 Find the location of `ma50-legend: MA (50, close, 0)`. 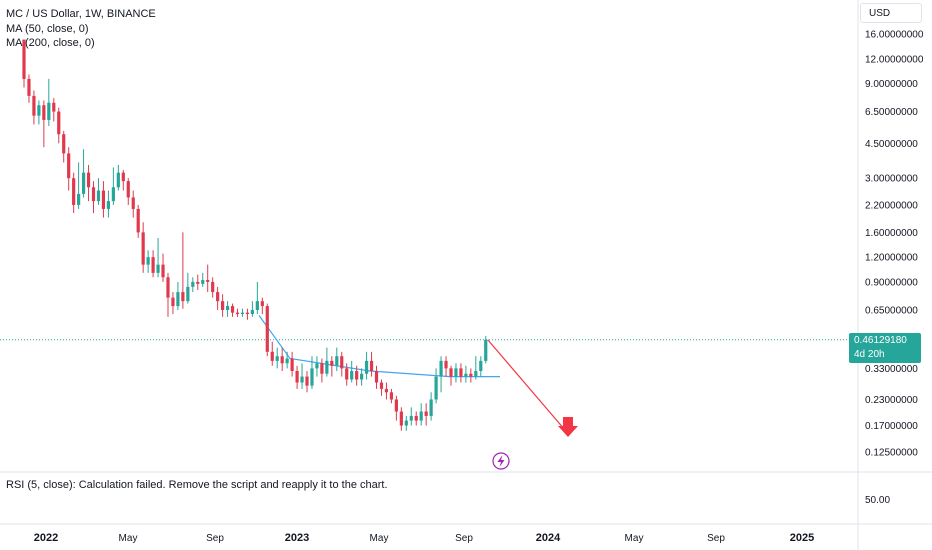

ma50-legend: MA (50, close, 0) is located at coordinates (47, 28).